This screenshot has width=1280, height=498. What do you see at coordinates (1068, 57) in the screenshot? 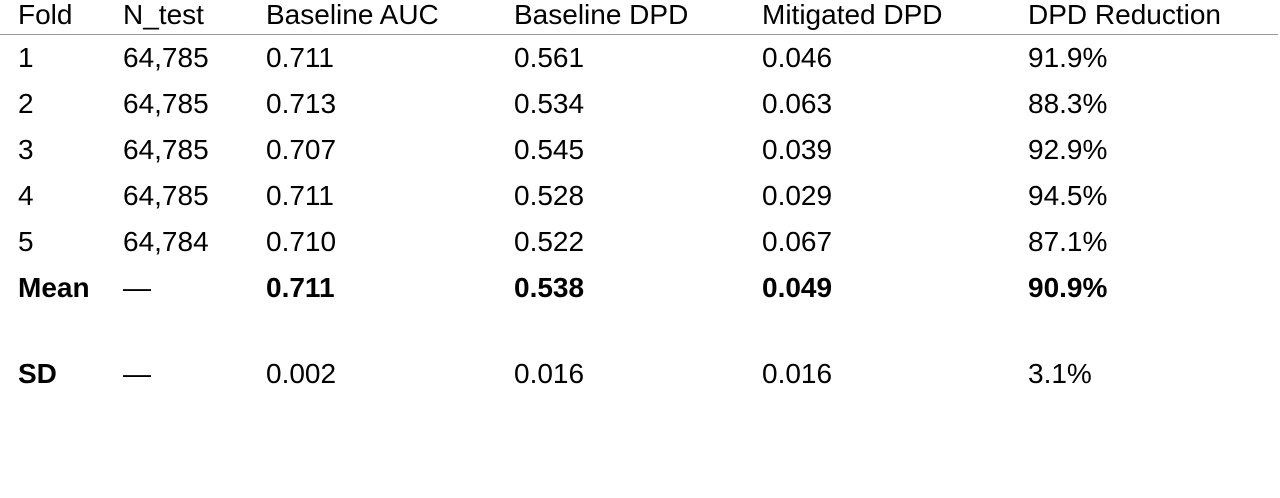
I see `cell-dpd-reduction: 91.9%` at bounding box center [1068, 57].